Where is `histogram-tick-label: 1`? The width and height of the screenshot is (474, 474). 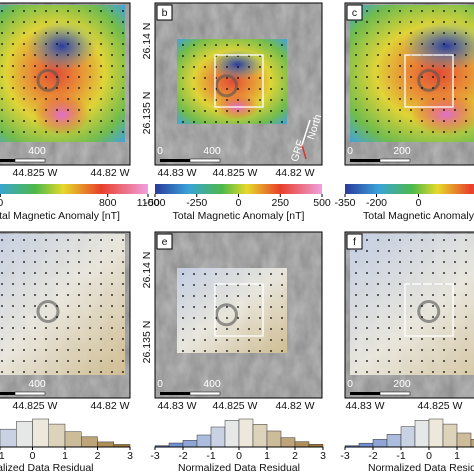 histogram-tick-label: 1 is located at coordinates (65, 456).